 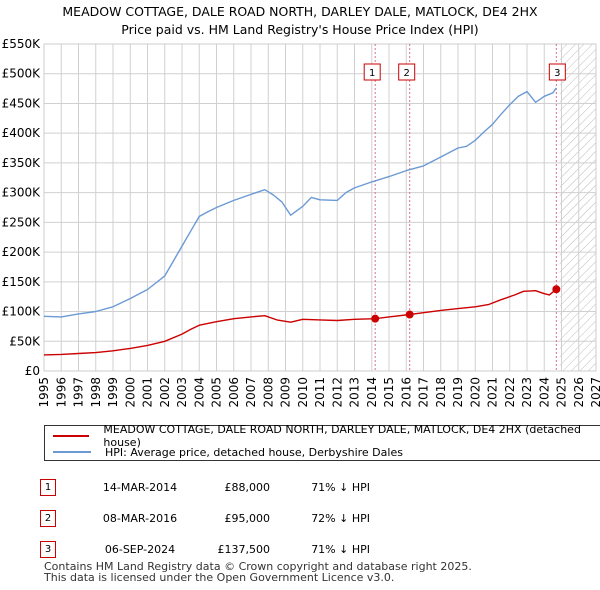 What do you see at coordinates (372, 392) in the screenshot?
I see `x-tick-label: 2014` at bounding box center [372, 392].